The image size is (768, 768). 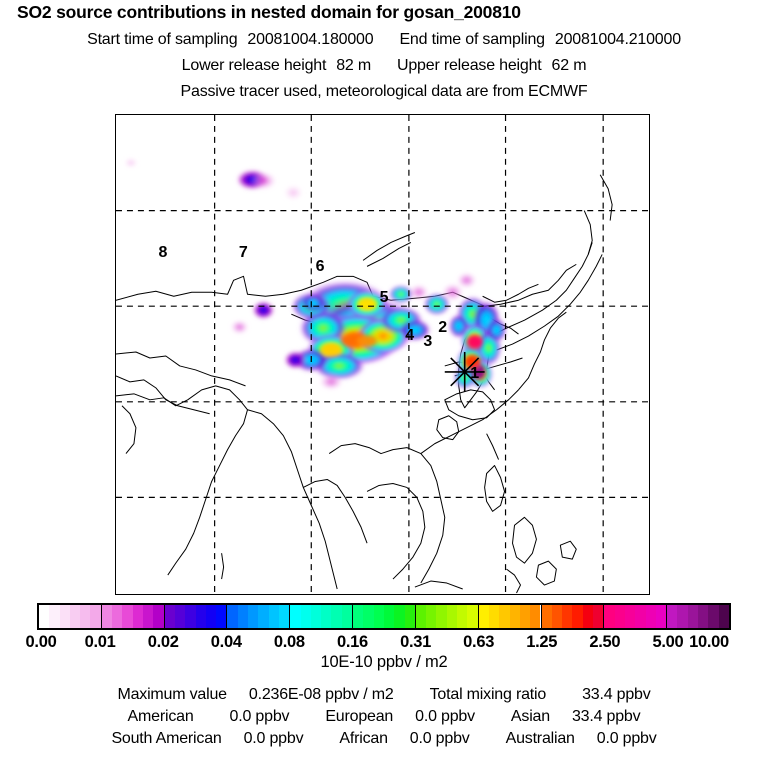 What do you see at coordinates (384, 662) in the screenshot?
I see `colorbar-unit-label: 10E-10 ppbv / m2` at bounding box center [384, 662].